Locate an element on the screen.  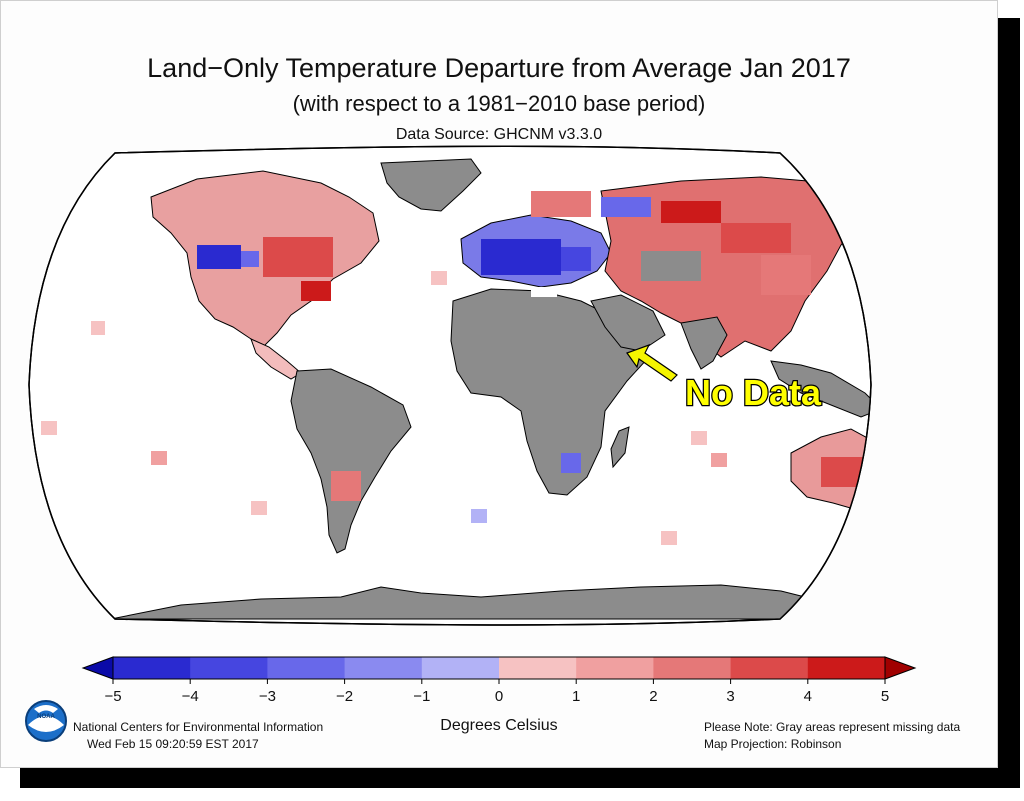
colorbar-tick-label: 4 is located at coordinates (808, 696).